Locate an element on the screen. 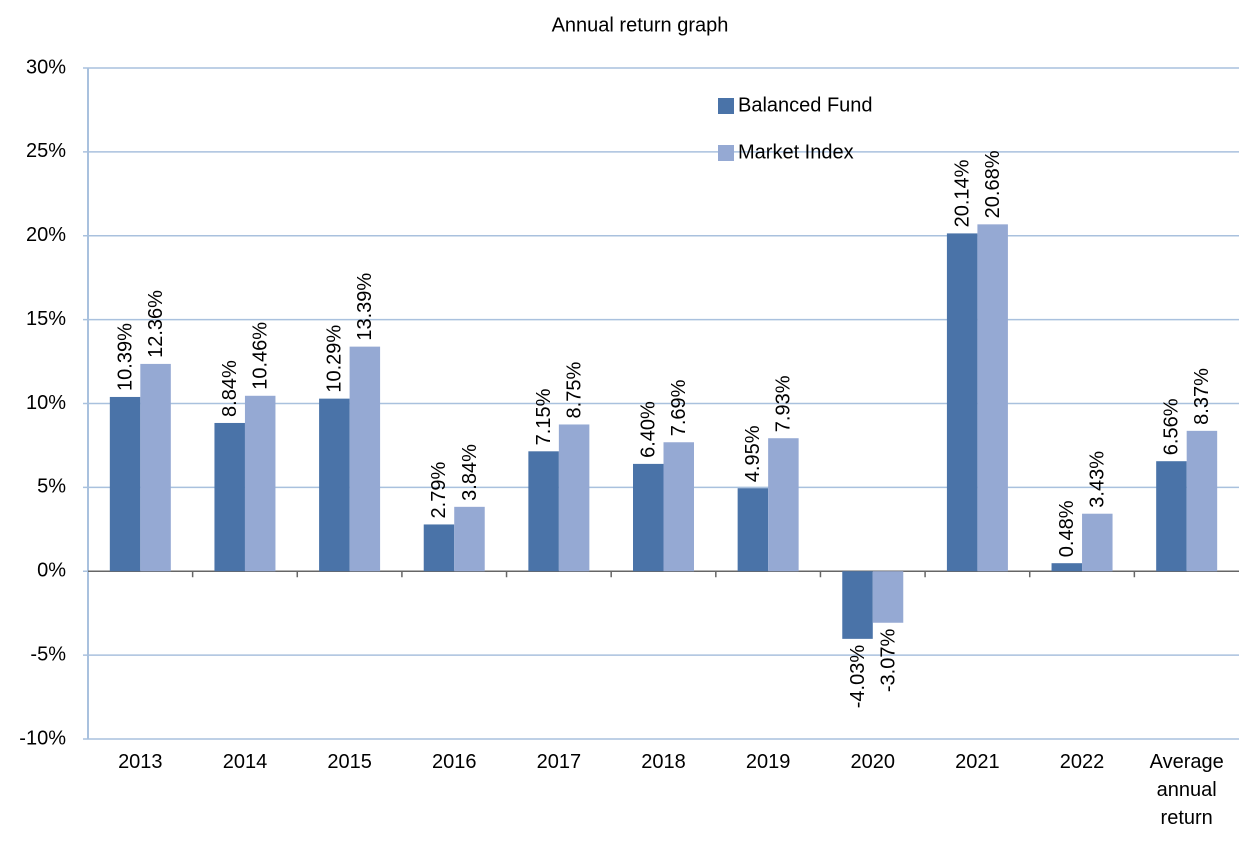 Image resolution: width=1239 pixels, height=848 pixels. data-label: 20.68% is located at coordinates (993, 184).